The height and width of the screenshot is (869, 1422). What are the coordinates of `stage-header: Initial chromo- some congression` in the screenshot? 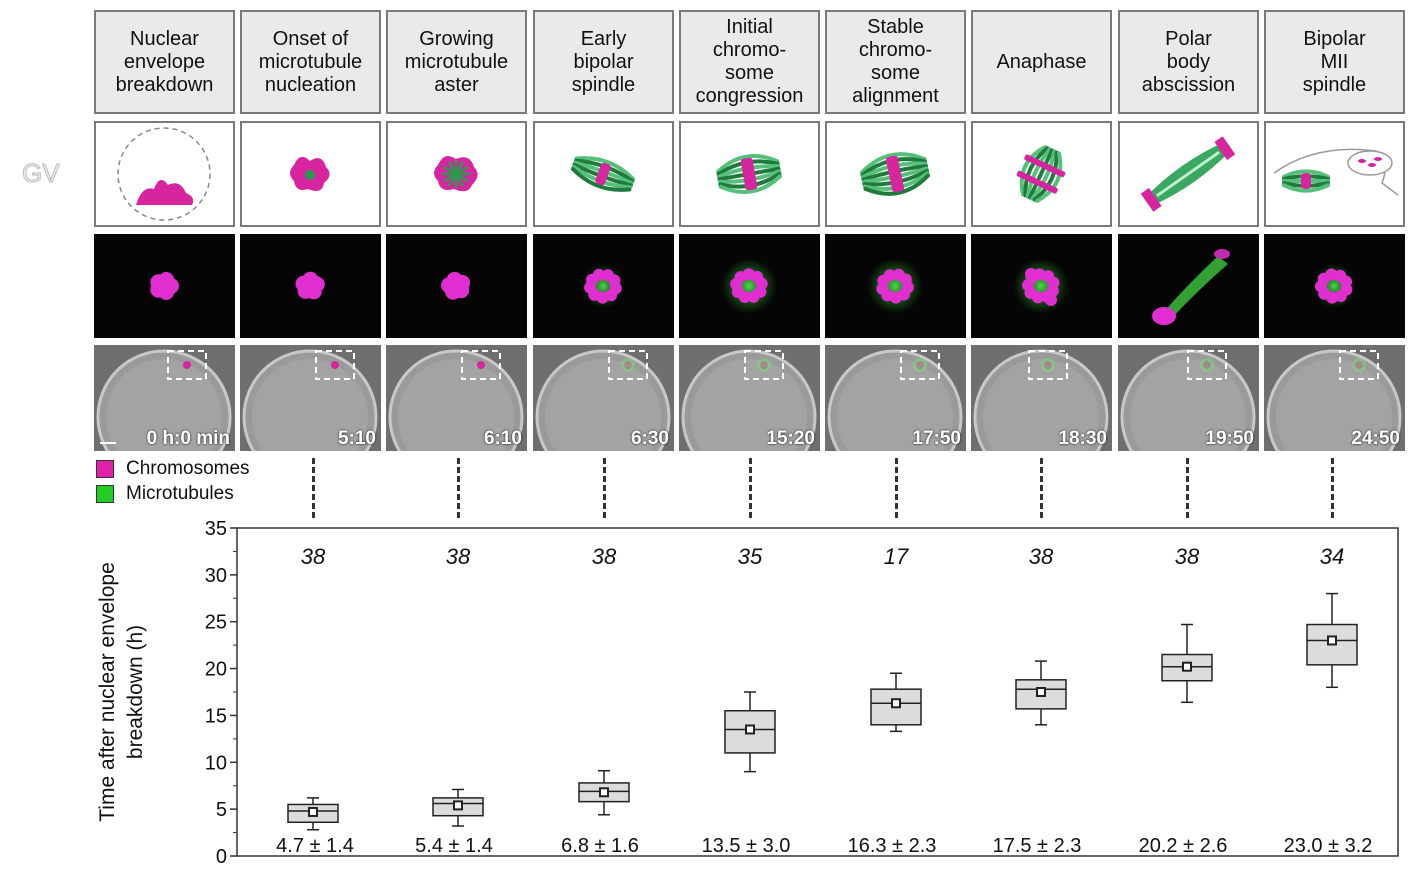 It's located at (749, 62).